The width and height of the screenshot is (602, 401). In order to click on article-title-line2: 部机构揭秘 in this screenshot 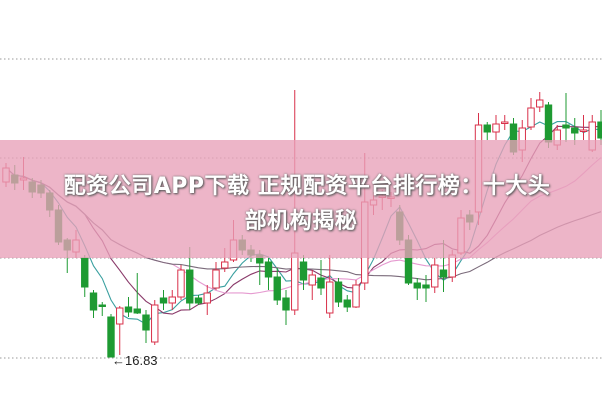, I will do `click(301, 221)`.